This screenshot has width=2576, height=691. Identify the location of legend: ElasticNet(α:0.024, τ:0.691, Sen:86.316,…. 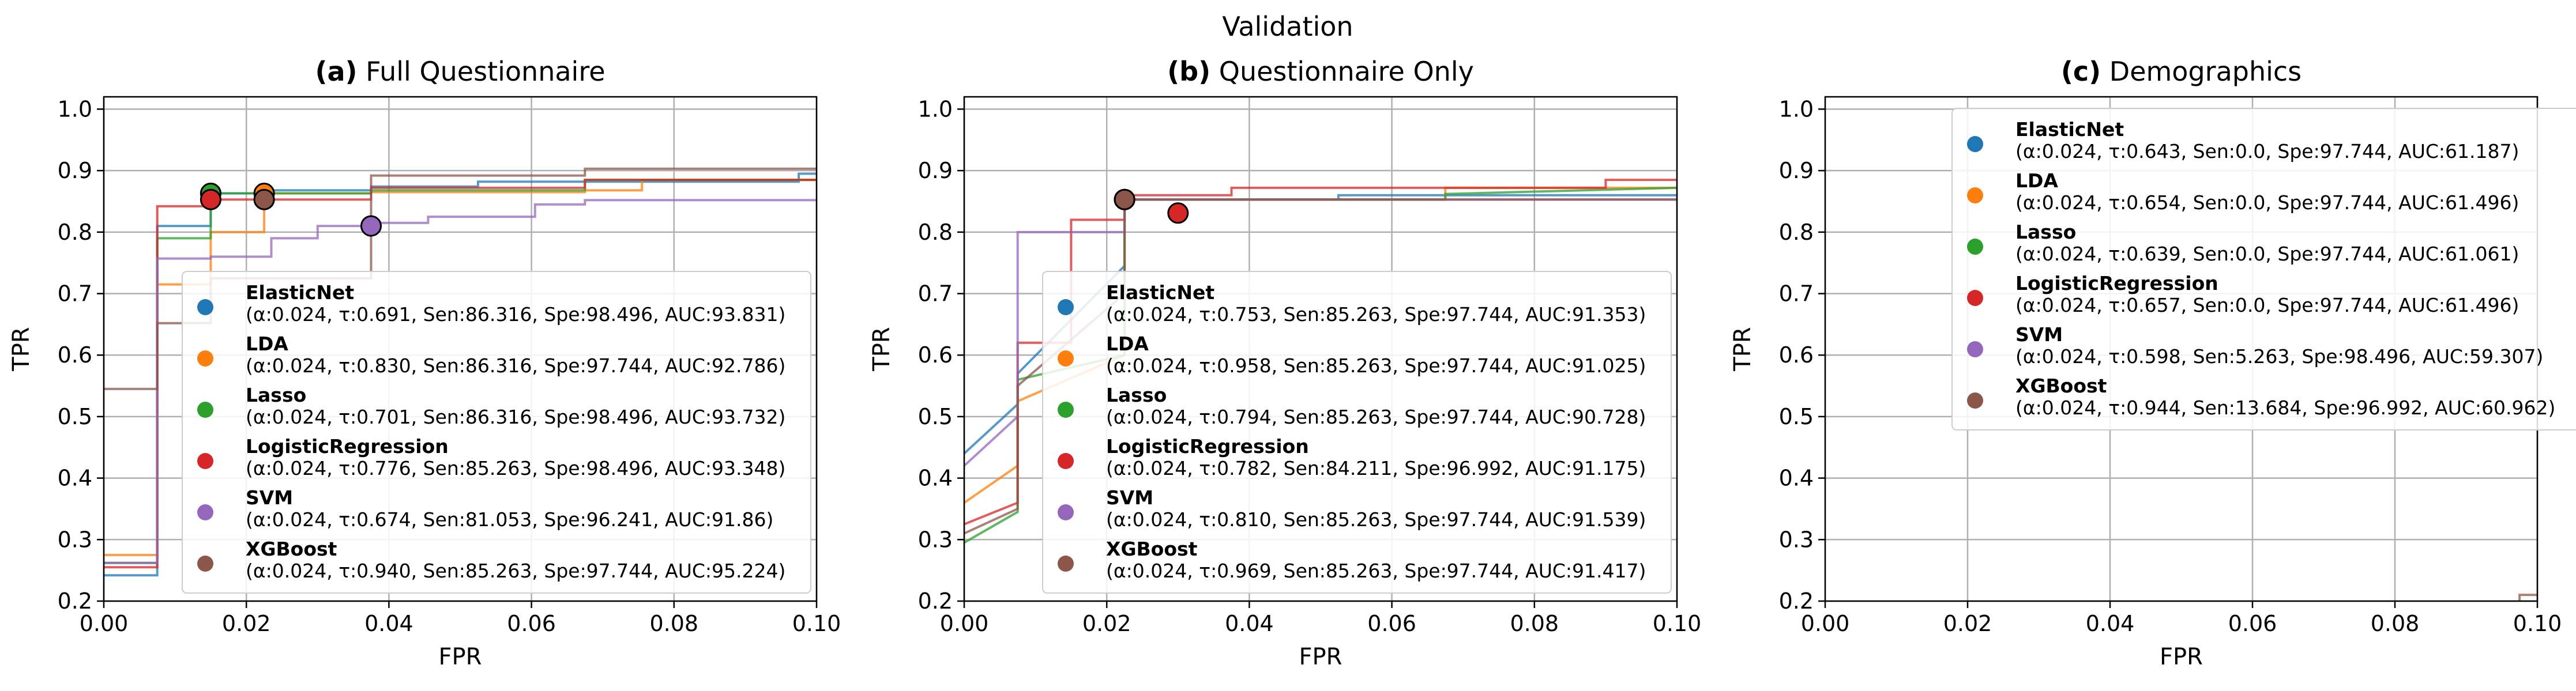
(496, 433).